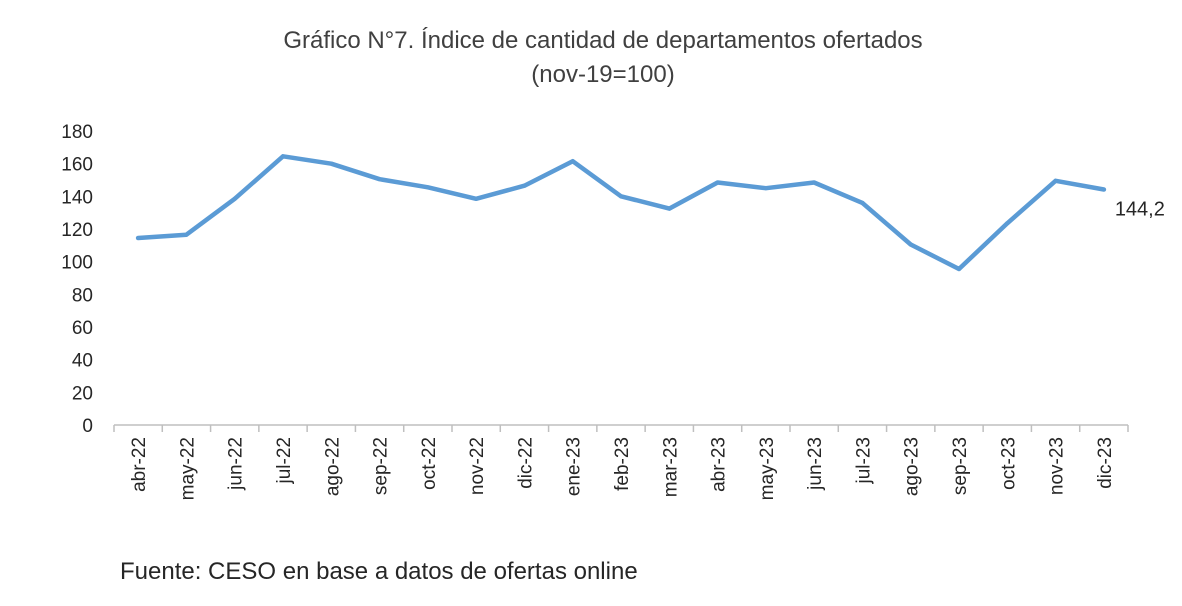  What do you see at coordinates (77, 230) in the screenshot?
I see `y-tick-label: 120` at bounding box center [77, 230].